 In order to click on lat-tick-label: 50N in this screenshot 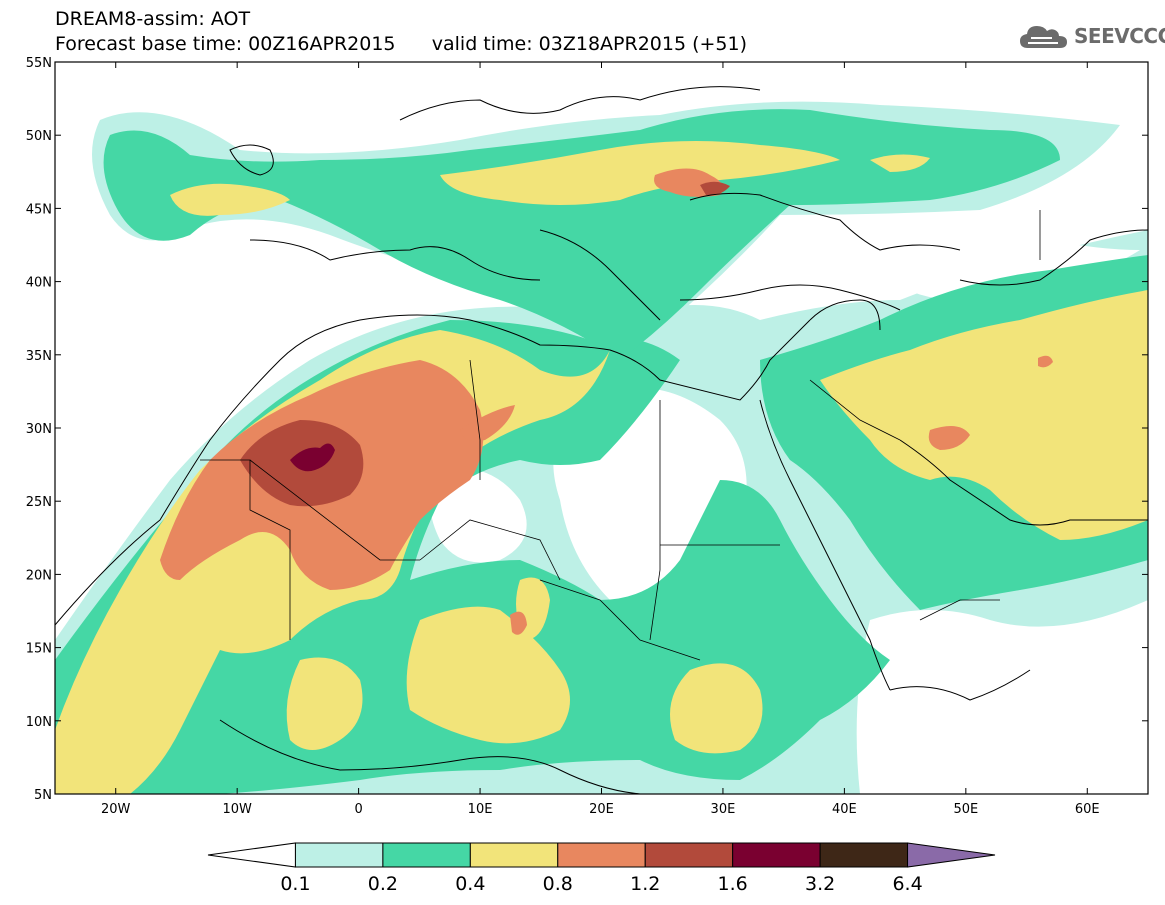, I will do `click(39, 136)`.